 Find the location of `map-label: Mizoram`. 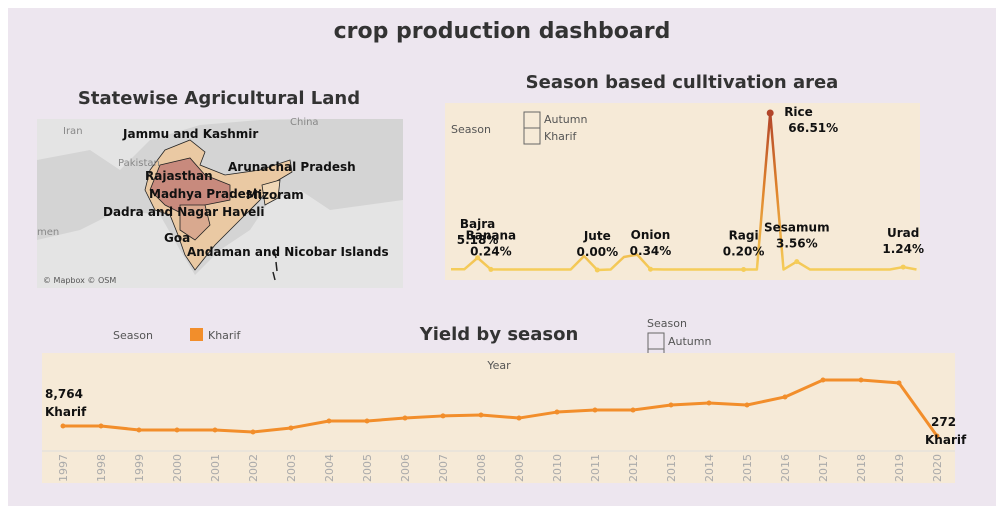

map-label: Mizoram is located at coordinates (275, 195).